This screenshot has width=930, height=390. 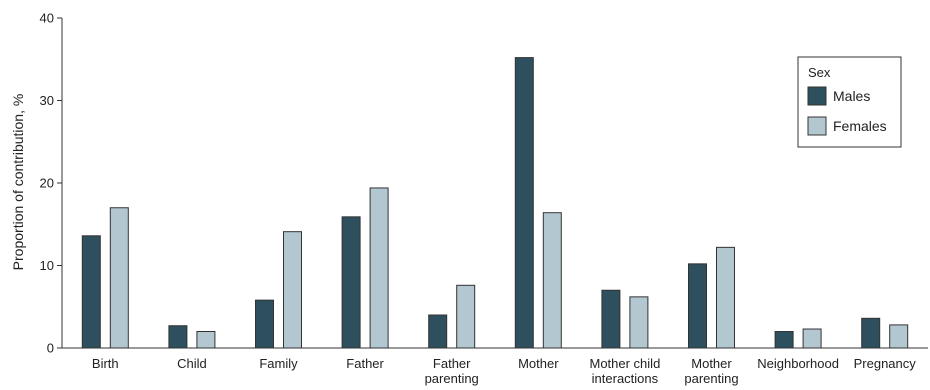 I want to click on bar-males-mother-child-interactions, so click(x=611, y=319).